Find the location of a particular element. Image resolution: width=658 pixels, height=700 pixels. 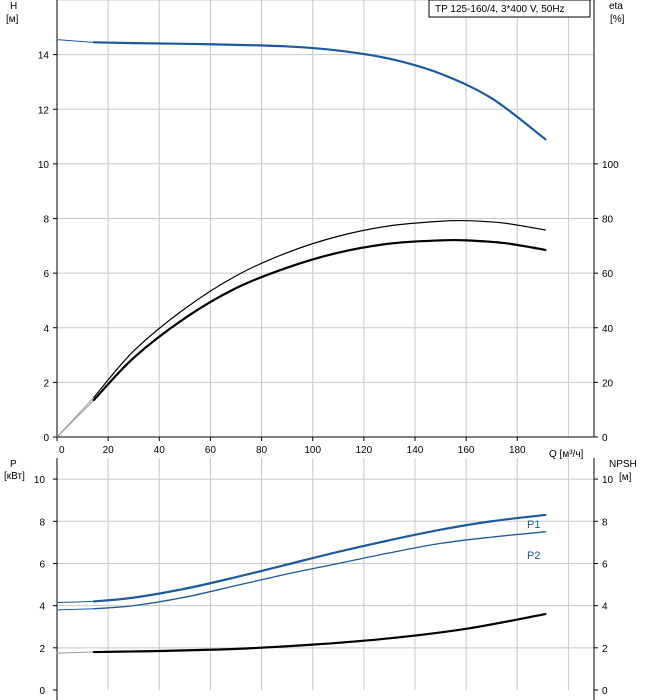

top-left-tick-label: 4 is located at coordinates (46, 329).